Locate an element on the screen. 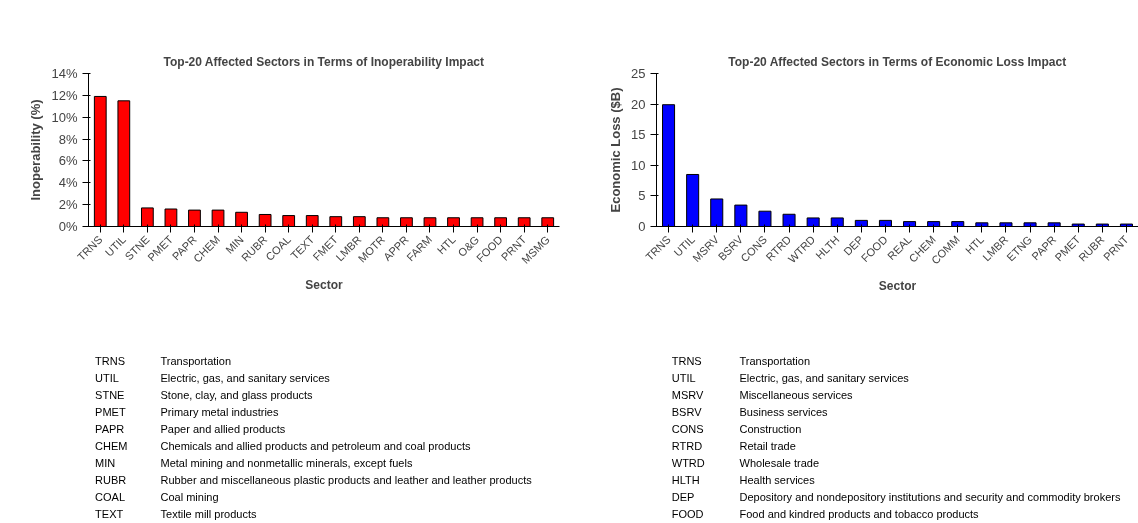  text: Wholesale trade is located at coordinates (779, 462).